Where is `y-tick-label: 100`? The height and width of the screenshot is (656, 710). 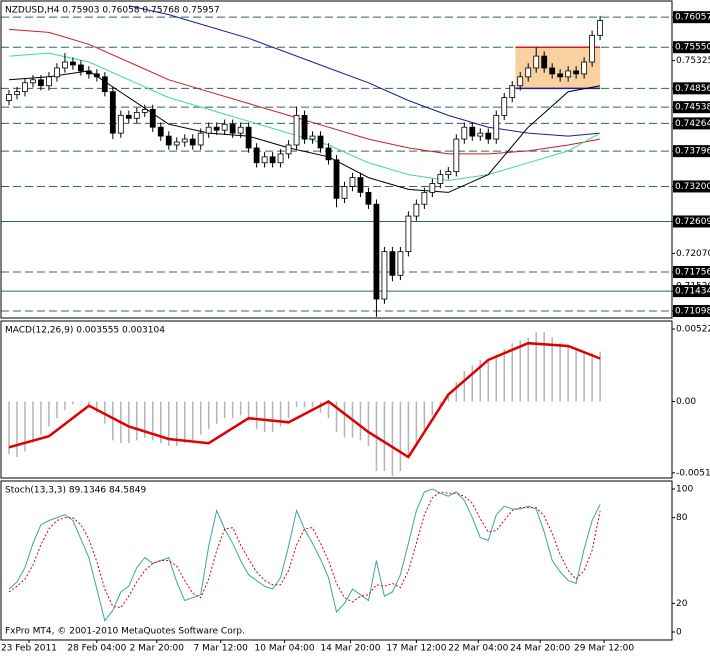 y-tick-label: 100 is located at coordinates (684, 490).